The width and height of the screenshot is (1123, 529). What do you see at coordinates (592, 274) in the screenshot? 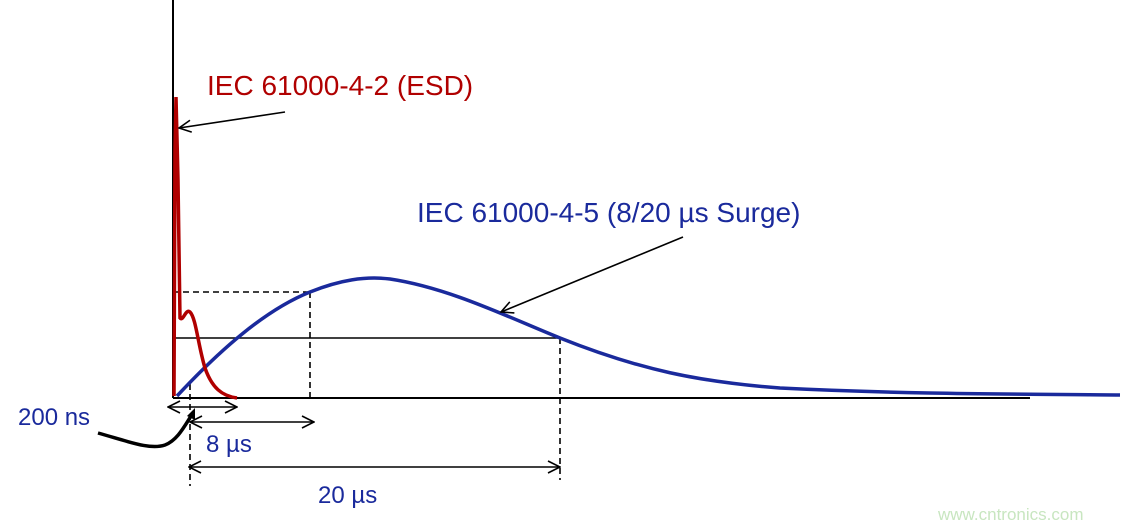
I see `surge-label-arrow` at bounding box center [592, 274].